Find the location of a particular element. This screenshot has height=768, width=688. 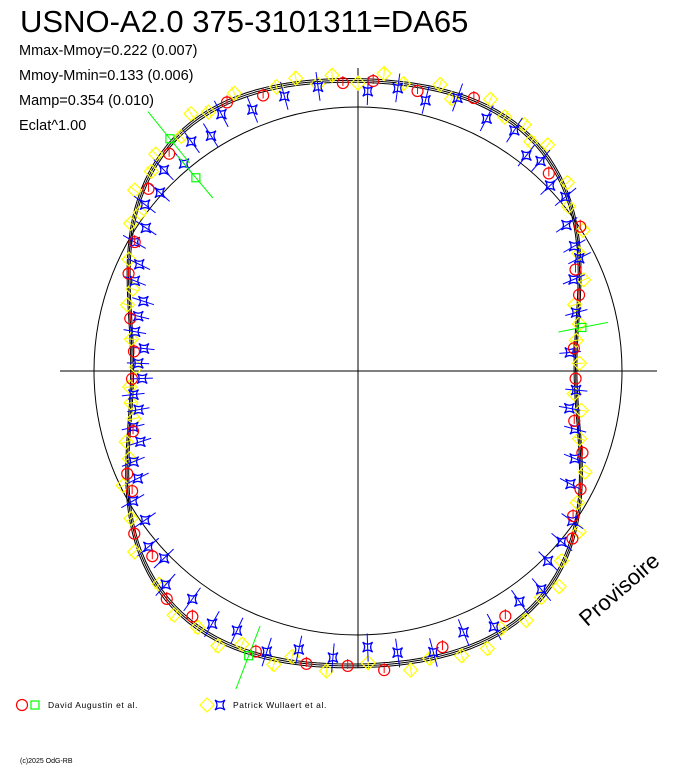

data-point-square is located at coordinates (582, 327).